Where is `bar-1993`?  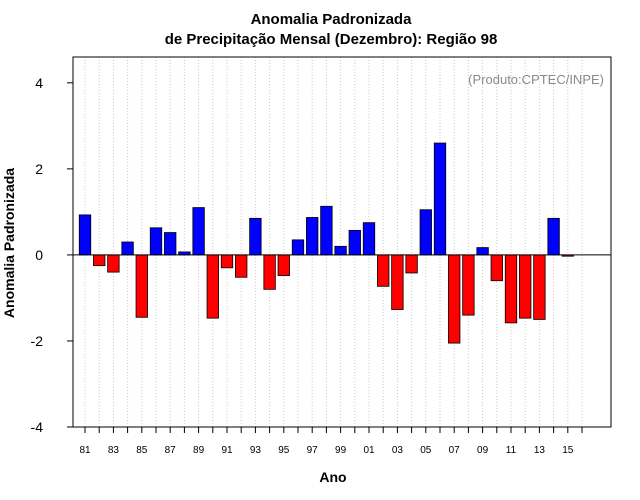 bar-1993 is located at coordinates (255, 236).